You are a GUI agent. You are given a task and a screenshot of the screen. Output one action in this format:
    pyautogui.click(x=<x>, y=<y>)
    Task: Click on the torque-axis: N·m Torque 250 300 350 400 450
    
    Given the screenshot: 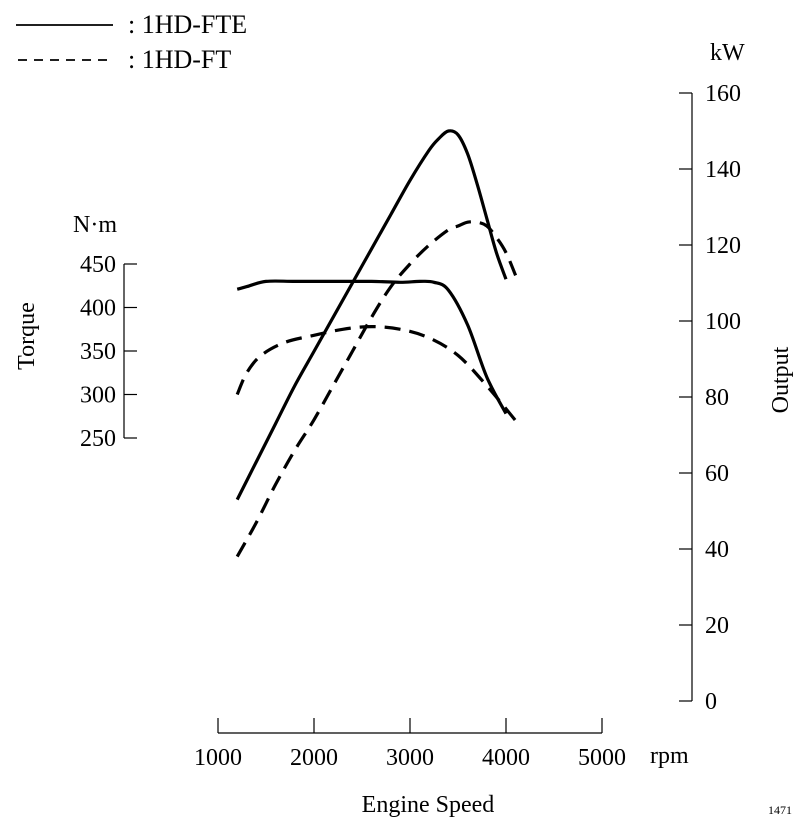 What is the action you would take?
    pyautogui.click(x=75, y=332)
    